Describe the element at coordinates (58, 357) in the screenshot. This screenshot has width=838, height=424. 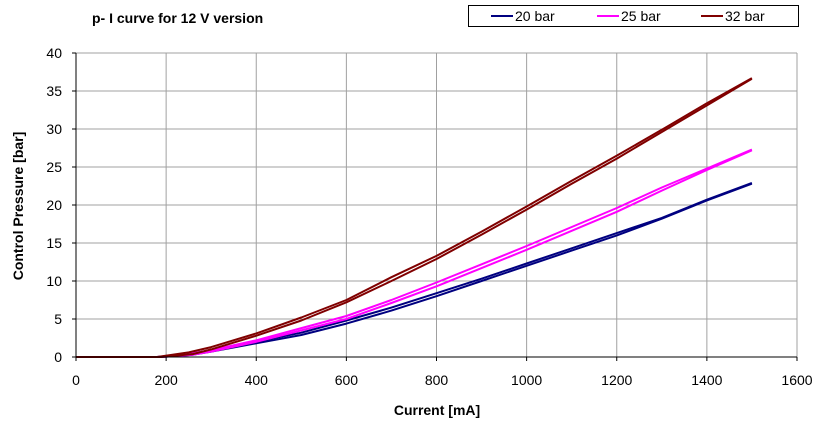
I see `y-tick-label: 0` at that location.